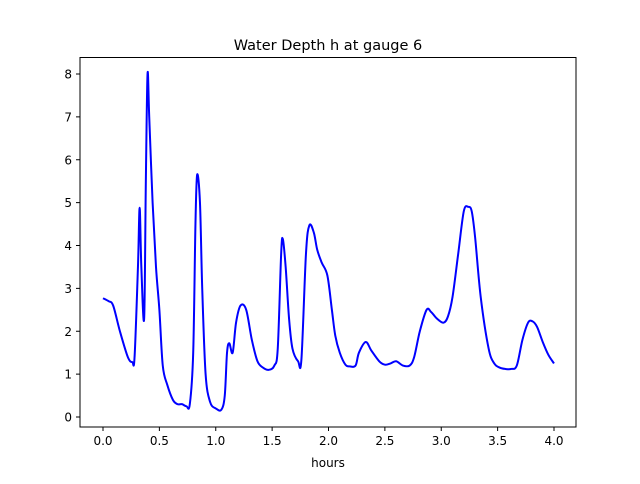 The height and width of the screenshot is (484, 640). What do you see at coordinates (68, 246) in the screenshot?
I see `y-tick-label: 4` at bounding box center [68, 246].